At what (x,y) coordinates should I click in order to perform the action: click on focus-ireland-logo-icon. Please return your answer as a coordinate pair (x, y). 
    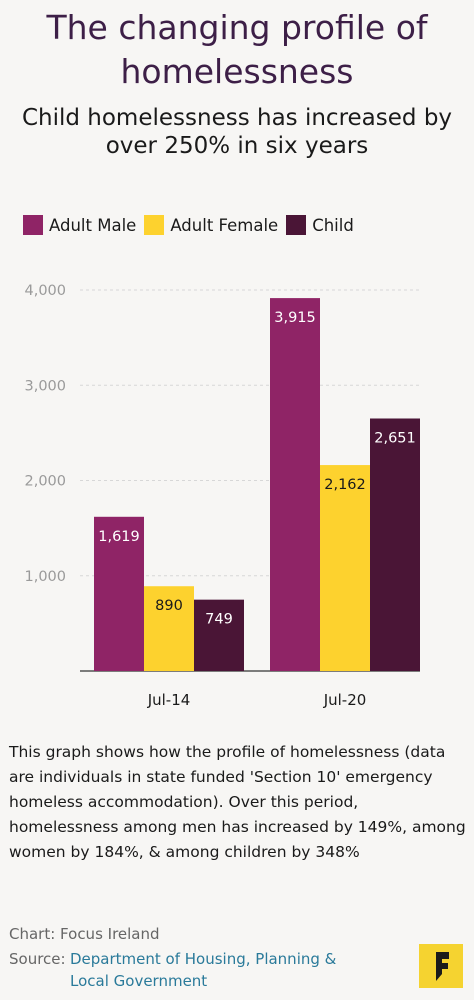
    Looking at the image, I should click on (441, 966).